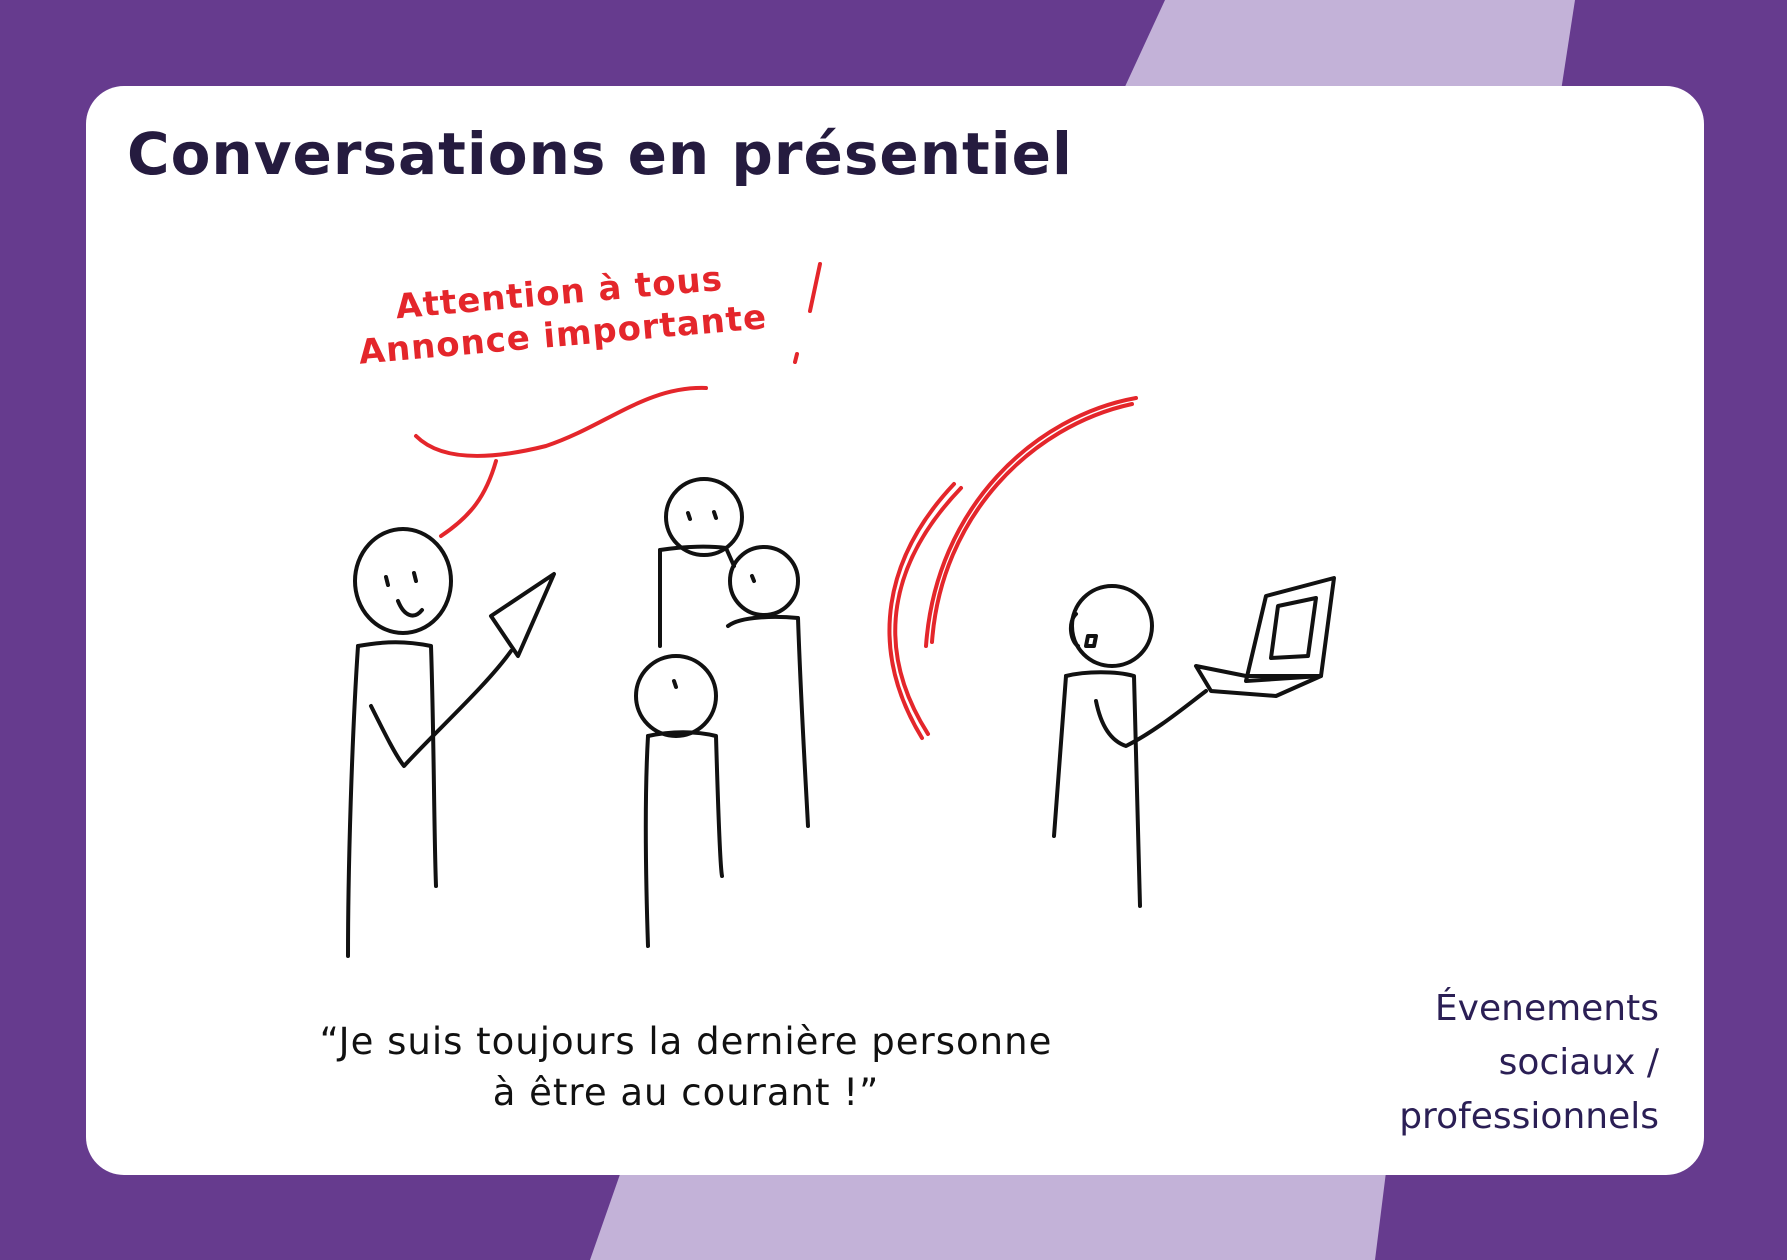 The height and width of the screenshot is (1260, 1787). What do you see at coordinates (1459, 1063) in the screenshot?
I see `category-label: Évenements sociaux / professionnels` at bounding box center [1459, 1063].